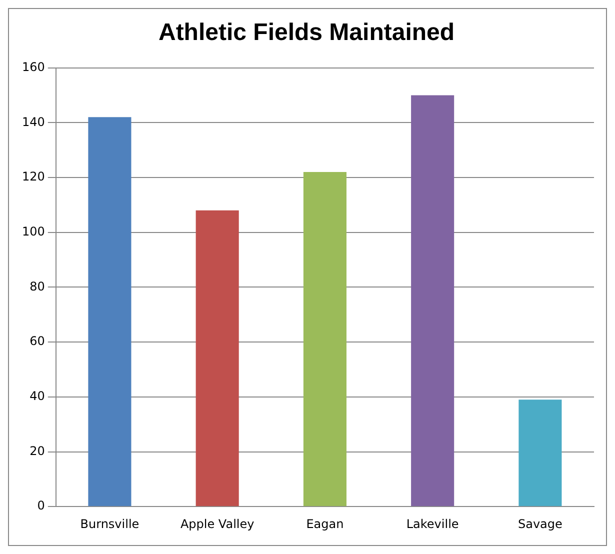 This screenshot has height=554, width=615. What do you see at coordinates (110, 523) in the screenshot?
I see `x-tick-label: Burnsville` at bounding box center [110, 523].